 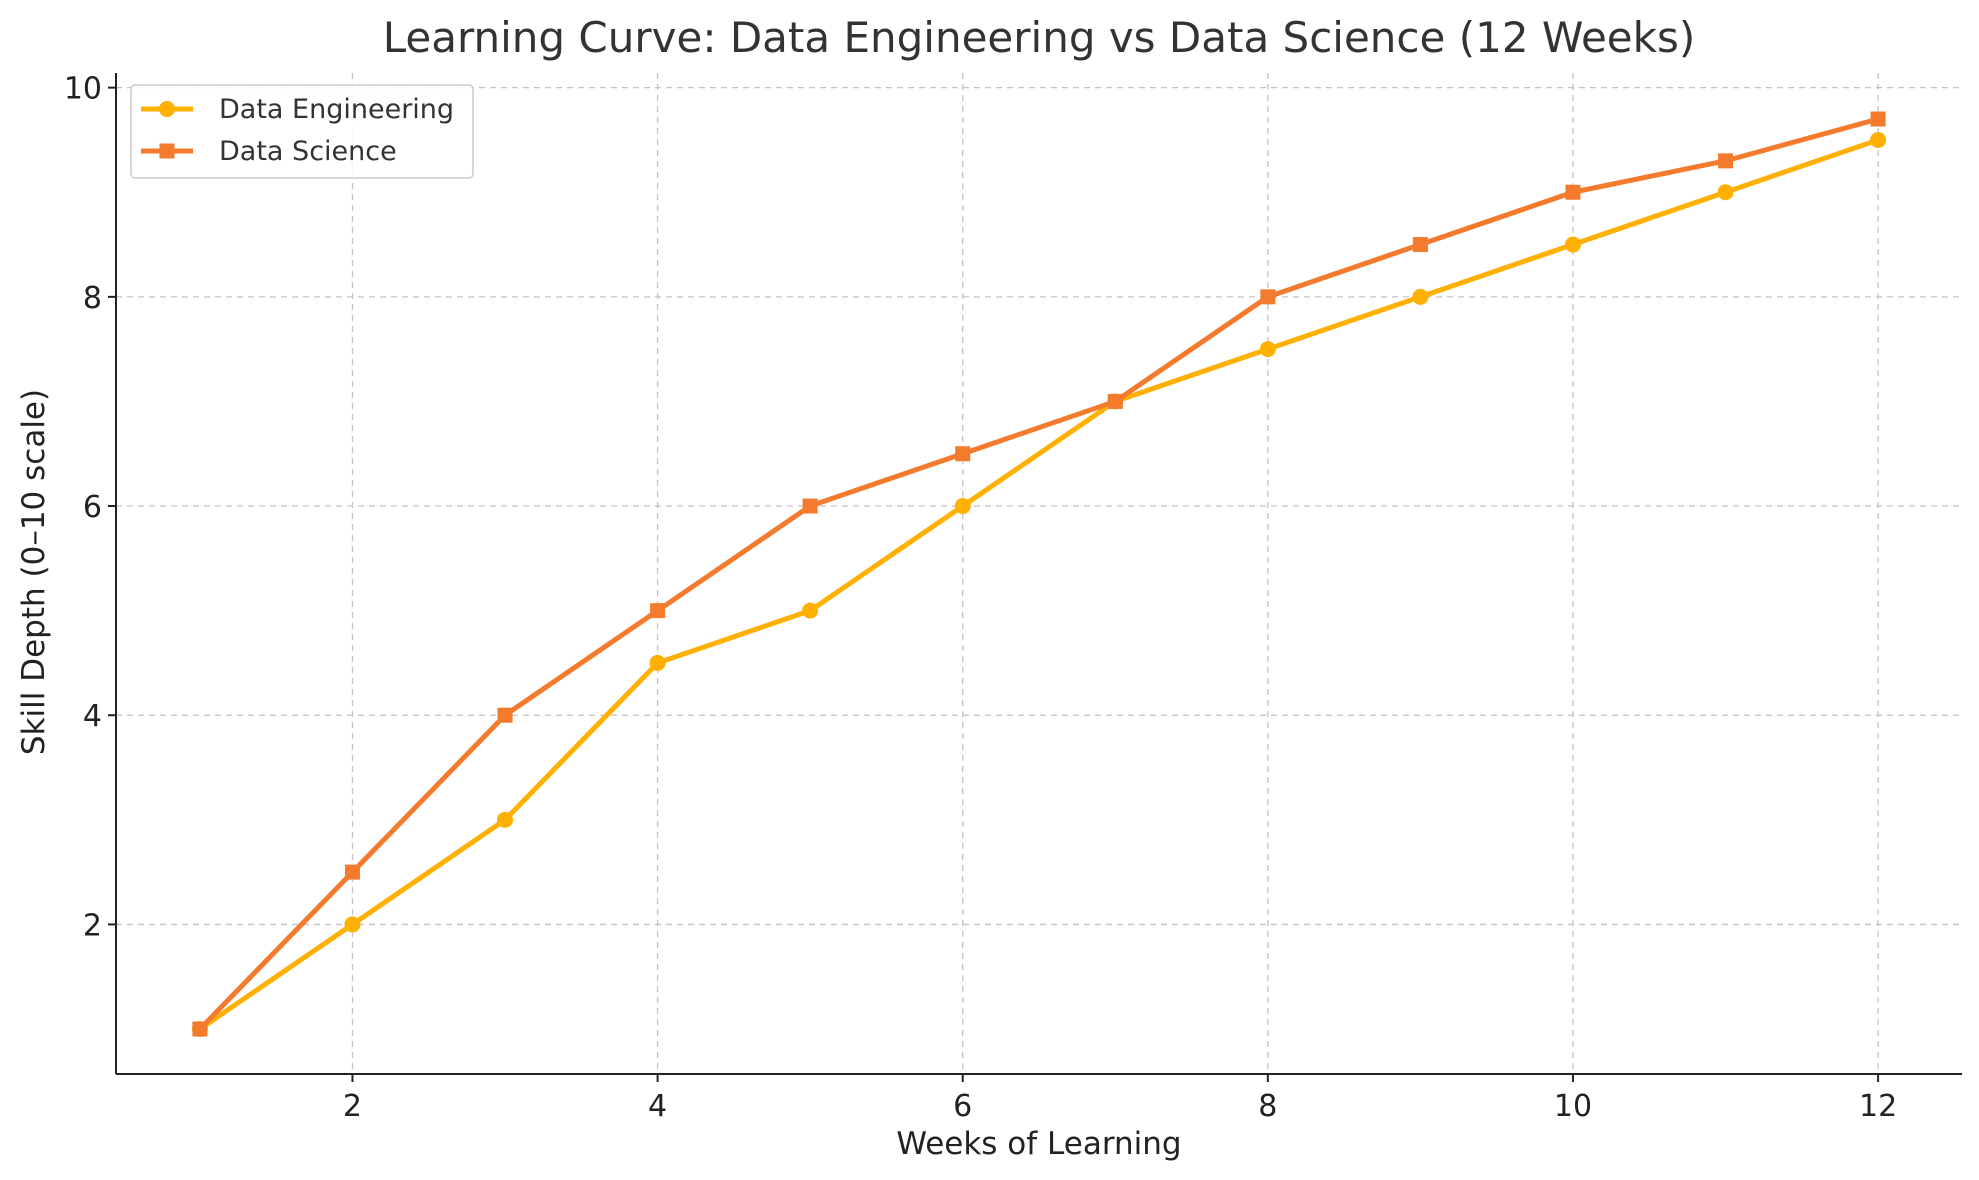 I want to click on legend-item-data-science: Data Science, so click(x=269, y=151).